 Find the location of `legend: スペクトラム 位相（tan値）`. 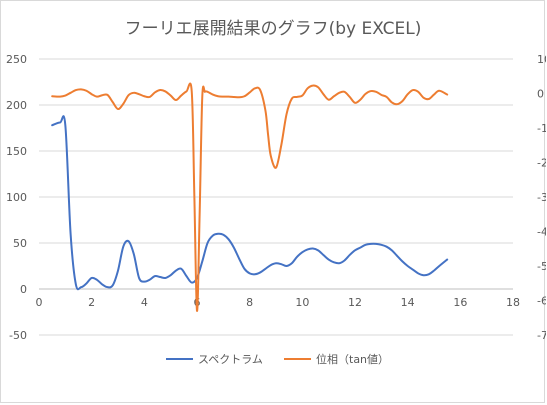

legend: スペクトラム 位相（tan値） is located at coordinates (277, 359).